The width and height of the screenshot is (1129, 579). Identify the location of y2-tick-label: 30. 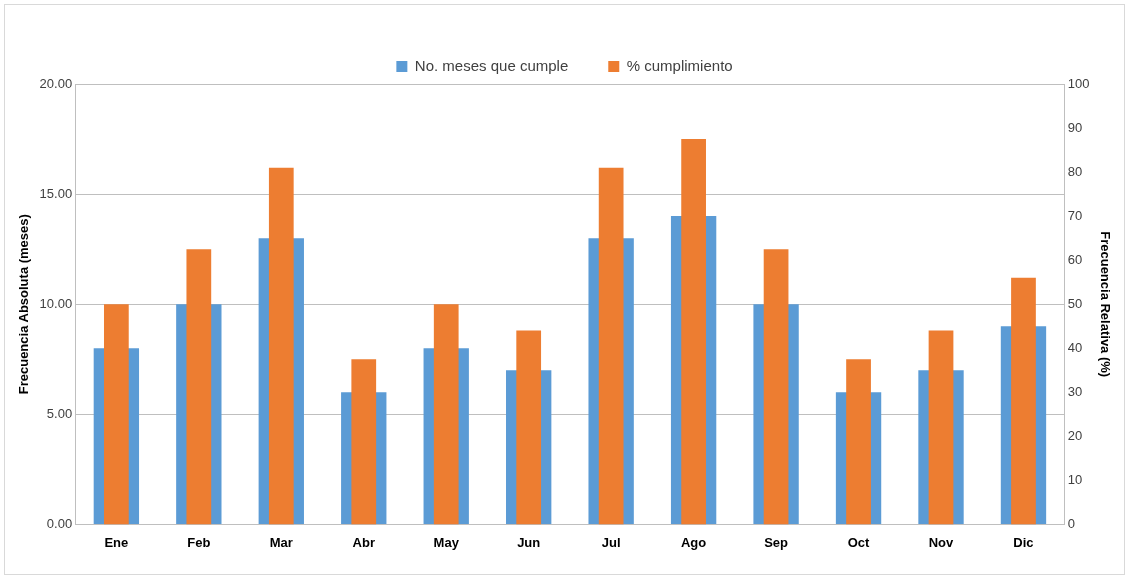
(1075, 391).